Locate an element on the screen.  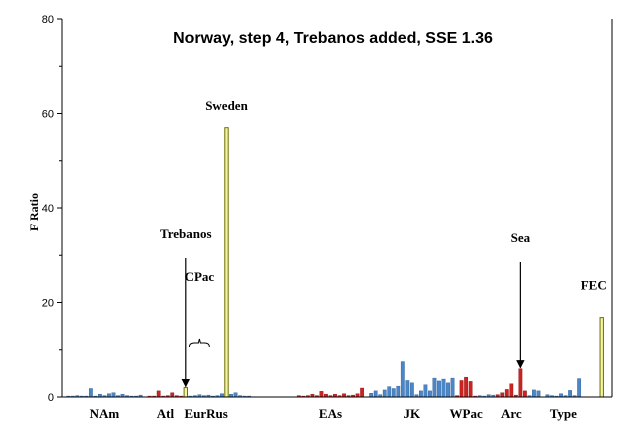
cpac-bracket is located at coordinates (199, 343).